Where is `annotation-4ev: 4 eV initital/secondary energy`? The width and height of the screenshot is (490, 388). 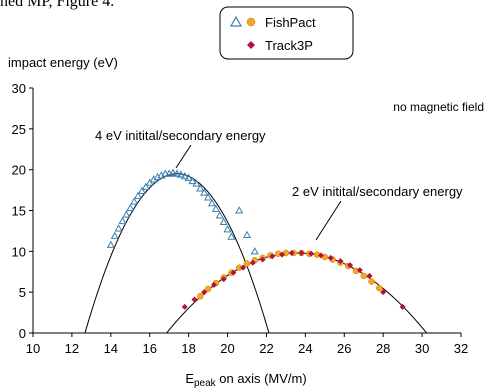 annotation-4ev: 4 eV initital/secondary energy is located at coordinates (180, 135).